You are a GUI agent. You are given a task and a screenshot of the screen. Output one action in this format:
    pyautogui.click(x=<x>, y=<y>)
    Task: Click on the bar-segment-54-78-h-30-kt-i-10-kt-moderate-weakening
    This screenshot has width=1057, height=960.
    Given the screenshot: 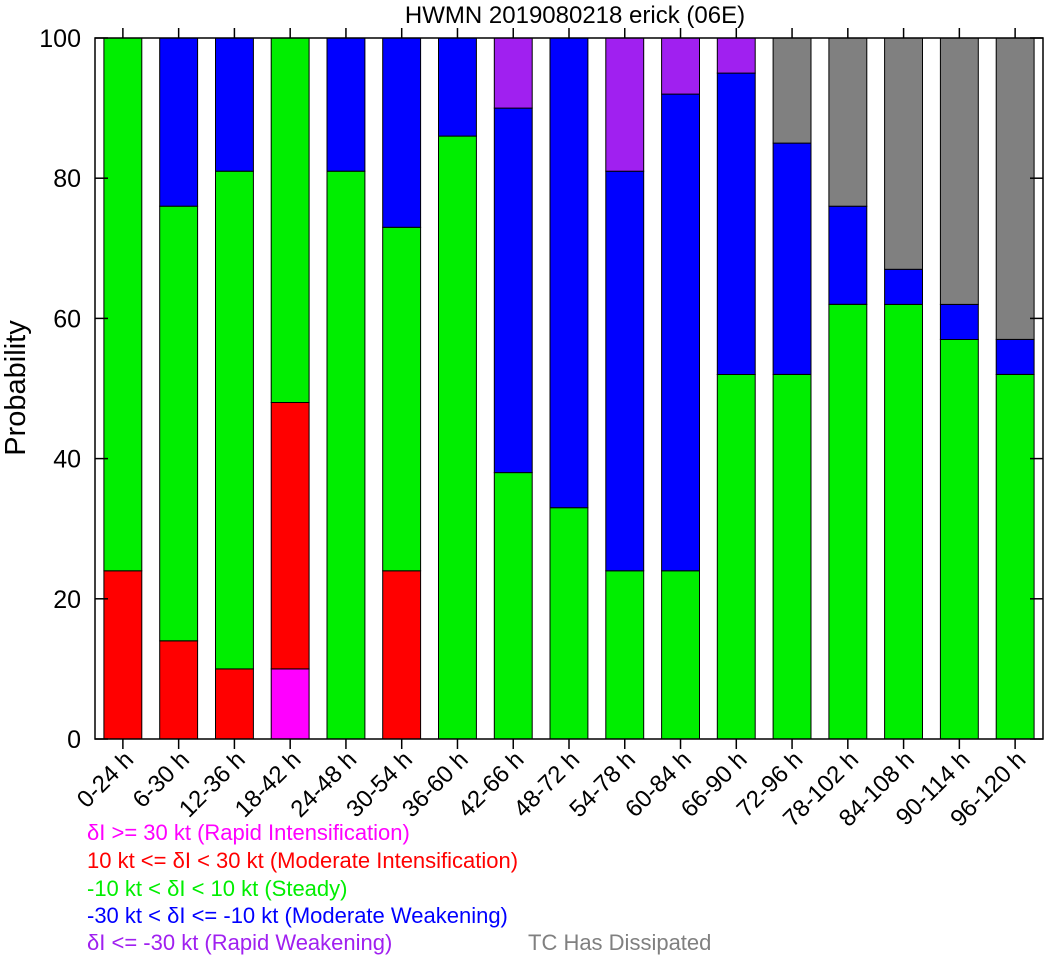 What is the action you would take?
    pyautogui.click(x=625, y=371)
    